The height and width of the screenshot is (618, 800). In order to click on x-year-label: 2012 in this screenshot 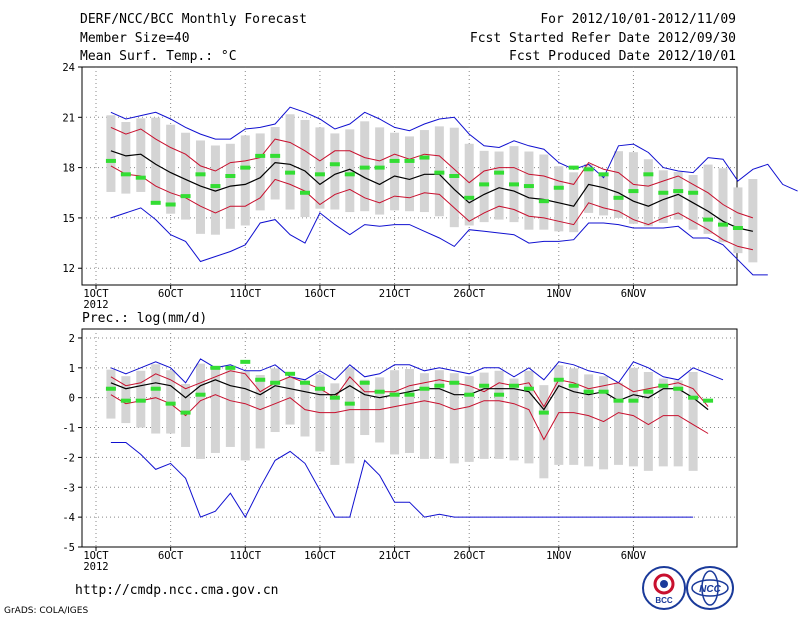, I will do `click(95, 567)`.